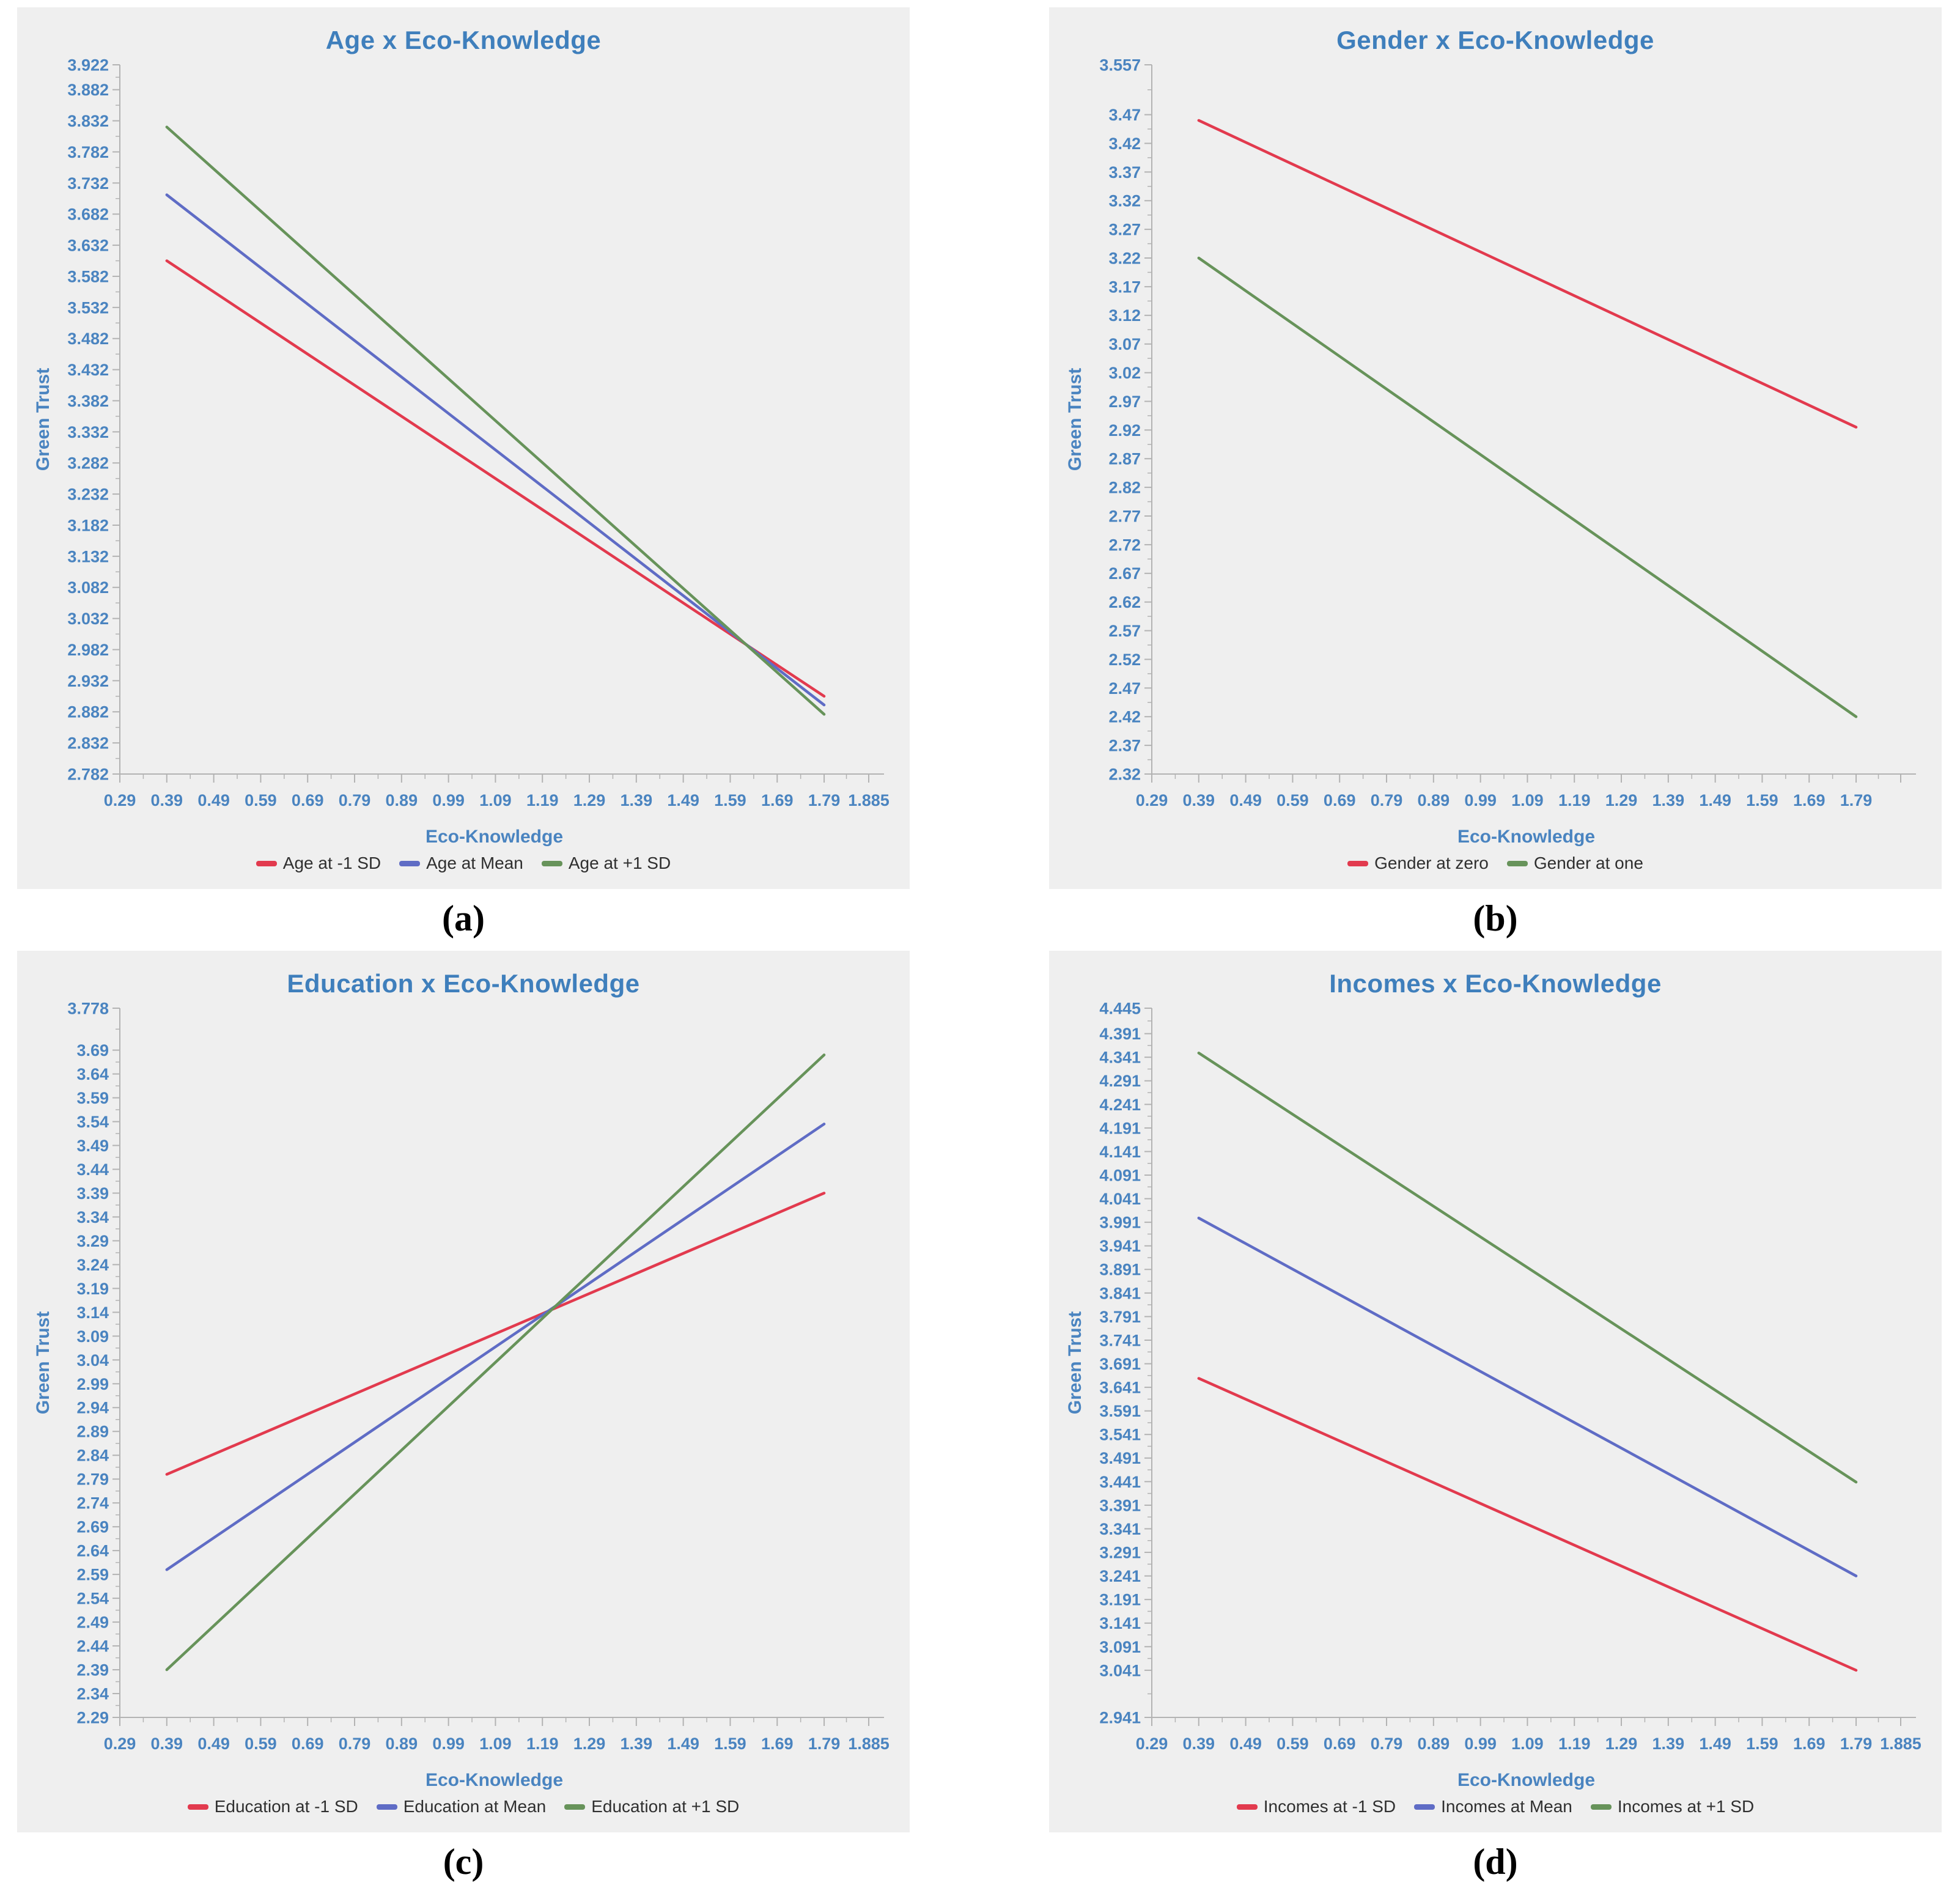 Image resolution: width=1960 pixels, height=1899 pixels. I want to click on y-tick-label: 3.282, so click(88, 463).